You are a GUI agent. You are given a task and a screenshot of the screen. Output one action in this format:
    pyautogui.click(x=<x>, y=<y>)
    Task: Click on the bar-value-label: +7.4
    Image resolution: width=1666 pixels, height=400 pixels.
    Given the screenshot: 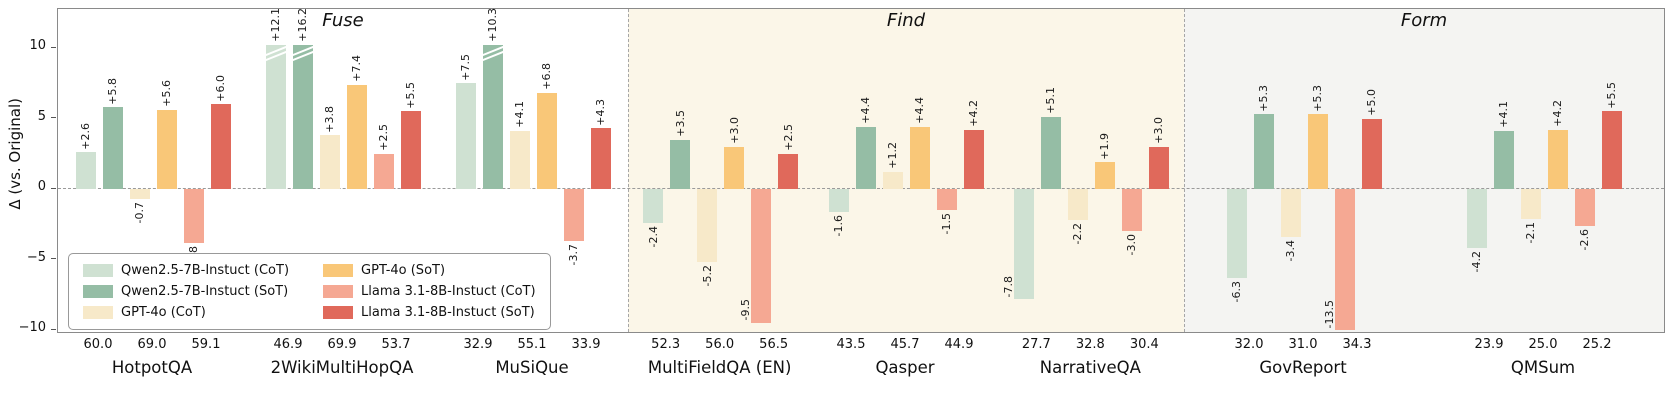 What is the action you would take?
    pyautogui.click(x=356, y=68)
    